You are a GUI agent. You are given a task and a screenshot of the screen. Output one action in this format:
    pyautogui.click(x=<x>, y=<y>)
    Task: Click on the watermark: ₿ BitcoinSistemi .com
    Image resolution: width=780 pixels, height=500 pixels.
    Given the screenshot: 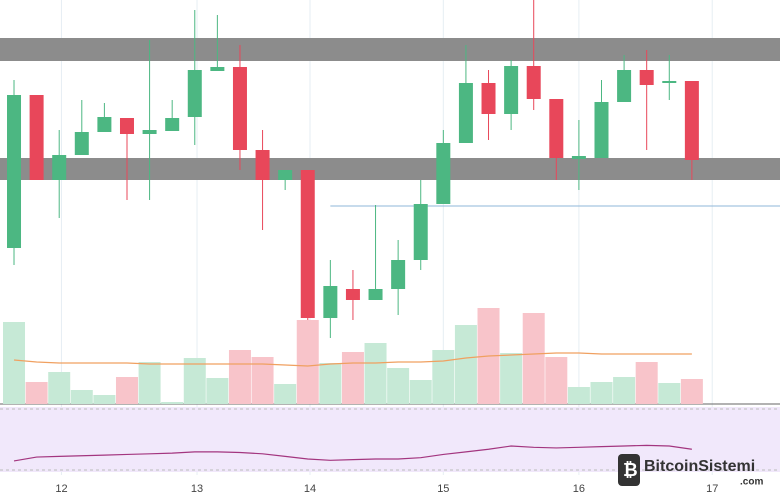 What is the action you would take?
    pyautogui.click(x=690, y=471)
    